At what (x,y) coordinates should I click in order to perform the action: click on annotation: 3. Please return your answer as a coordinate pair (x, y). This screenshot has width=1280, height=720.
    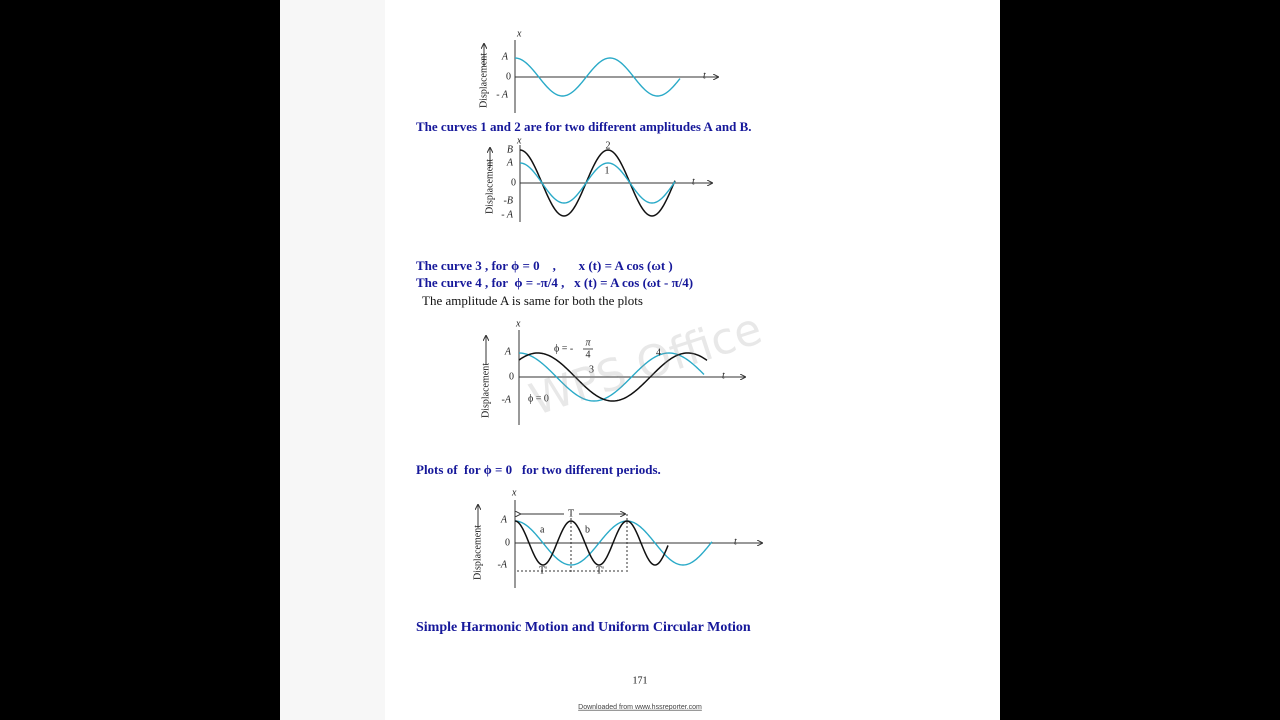
    Looking at the image, I should click on (591, 369).